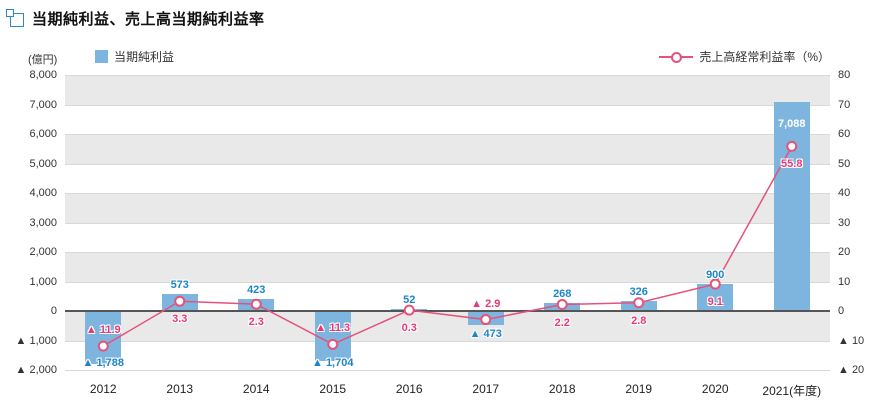 The image size is (870, 420). I want to click on line-label-2015: ▲ 11.3, so click(333, 328).